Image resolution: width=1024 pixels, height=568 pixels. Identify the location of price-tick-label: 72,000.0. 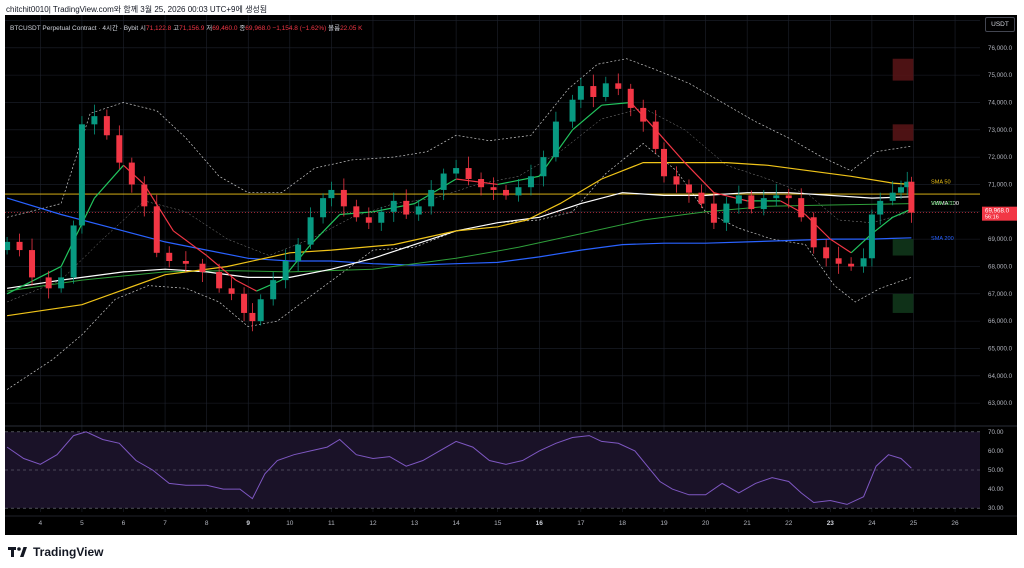
(1000, 157).